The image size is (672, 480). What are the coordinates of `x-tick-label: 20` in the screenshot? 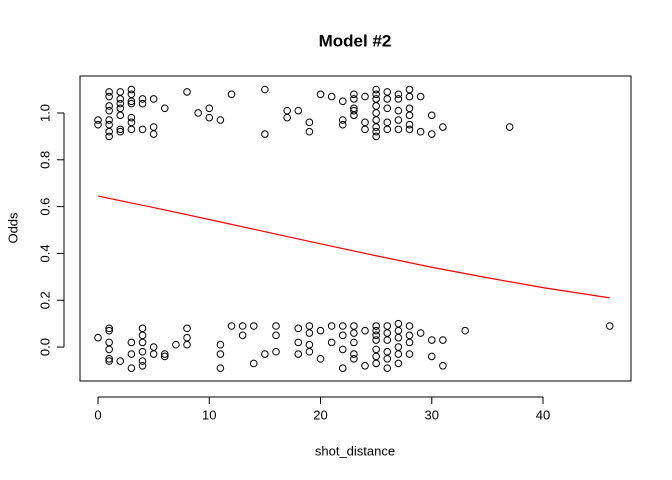 It's located at (320, 414).